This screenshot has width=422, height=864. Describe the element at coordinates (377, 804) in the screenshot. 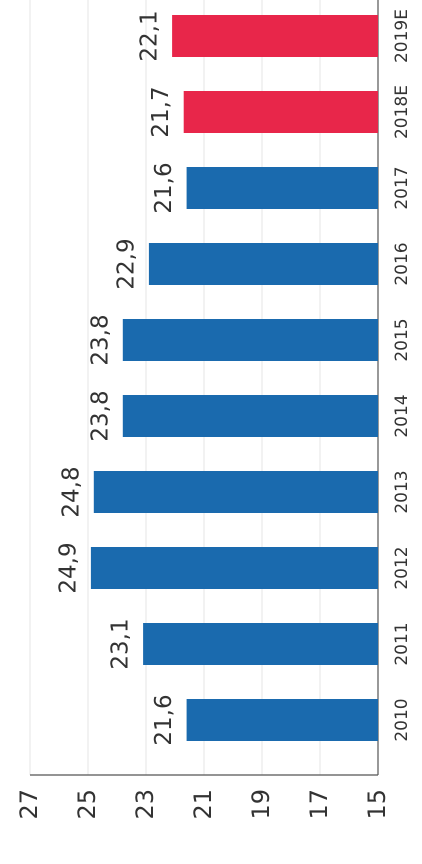

I see `y-tick-label: 15` at that location.